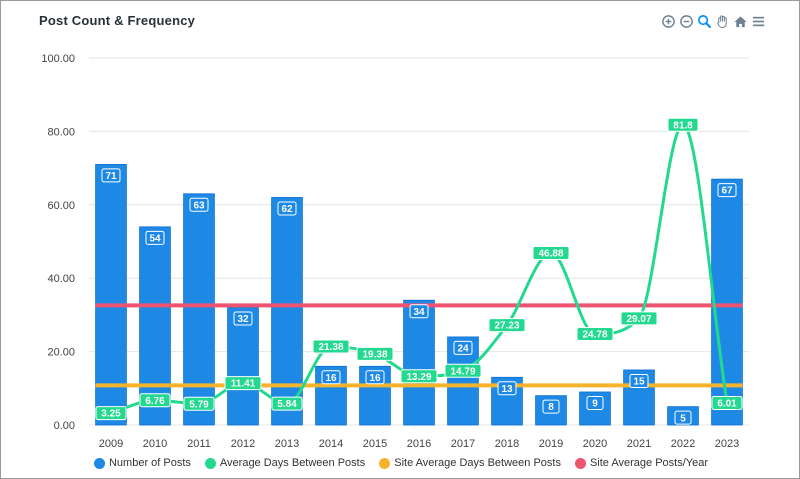  I want to click on y-tick-label: 0.00, so click(64, 426).